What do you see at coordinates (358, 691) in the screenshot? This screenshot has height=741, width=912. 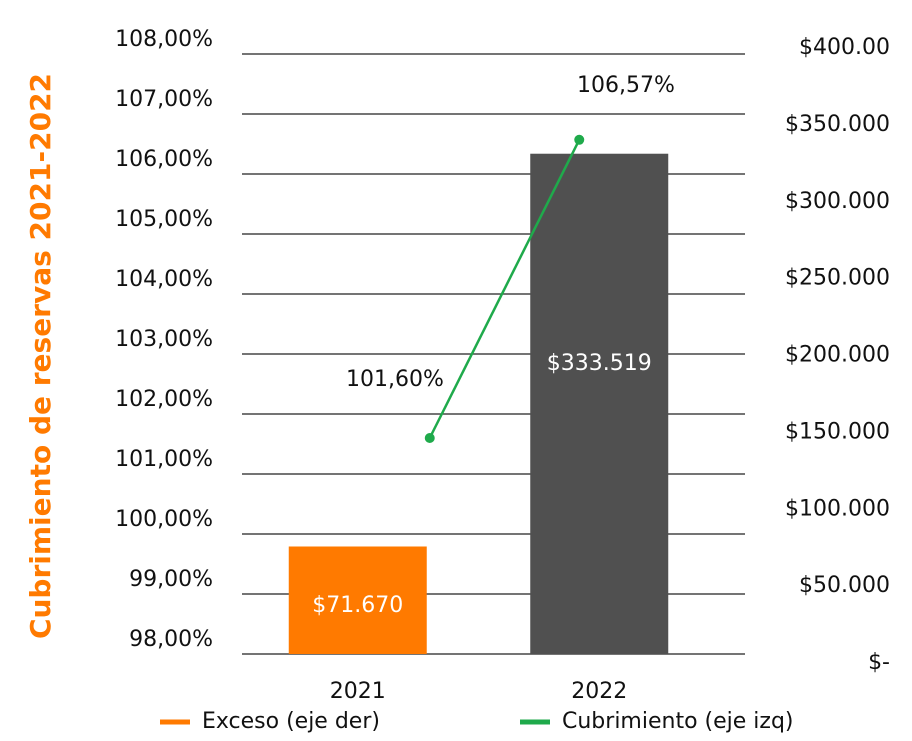 I see `x-tick-label: 2021` at bounding box center [358, 691].